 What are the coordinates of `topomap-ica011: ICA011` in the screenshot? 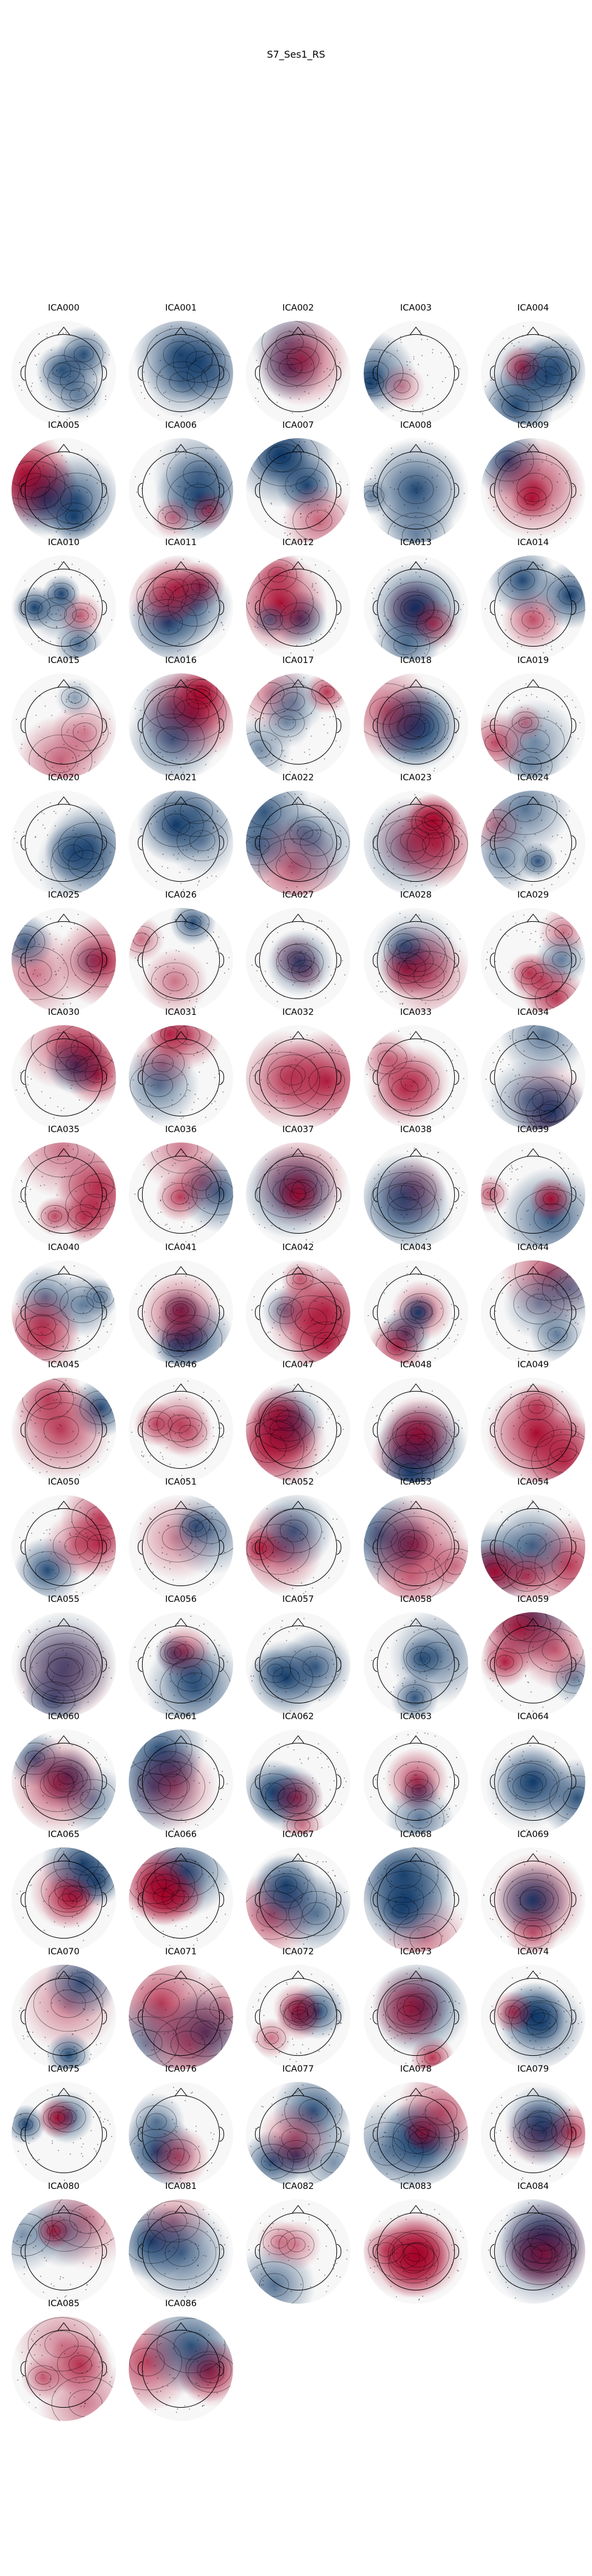 It's located at (181, 599).